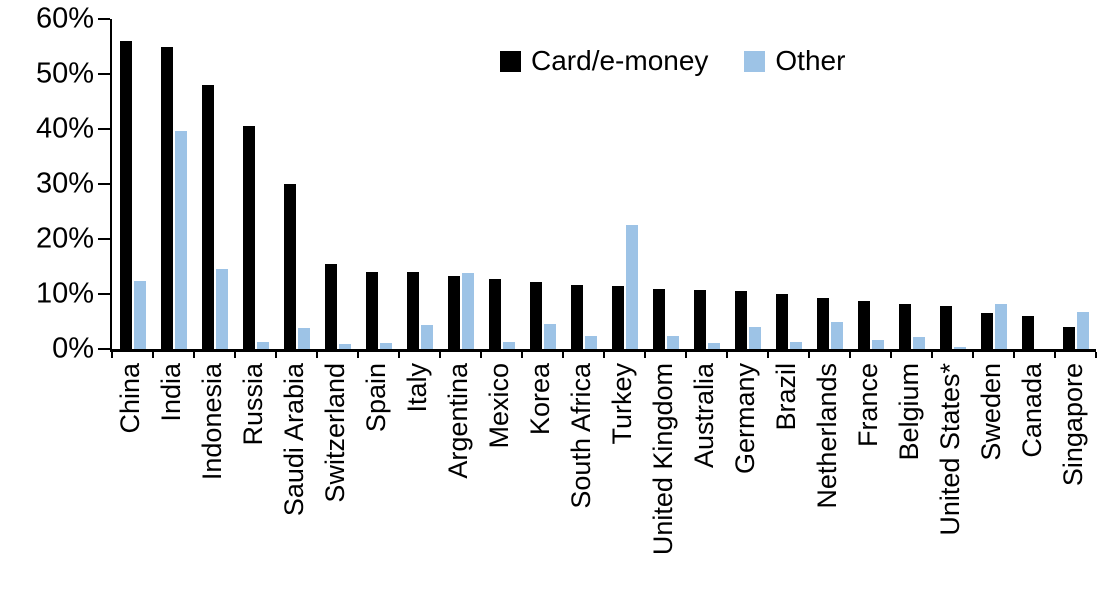  Describe the element at coordinates (337, 184) in the screenshot. I see `bar-group-switzerland` at that location.